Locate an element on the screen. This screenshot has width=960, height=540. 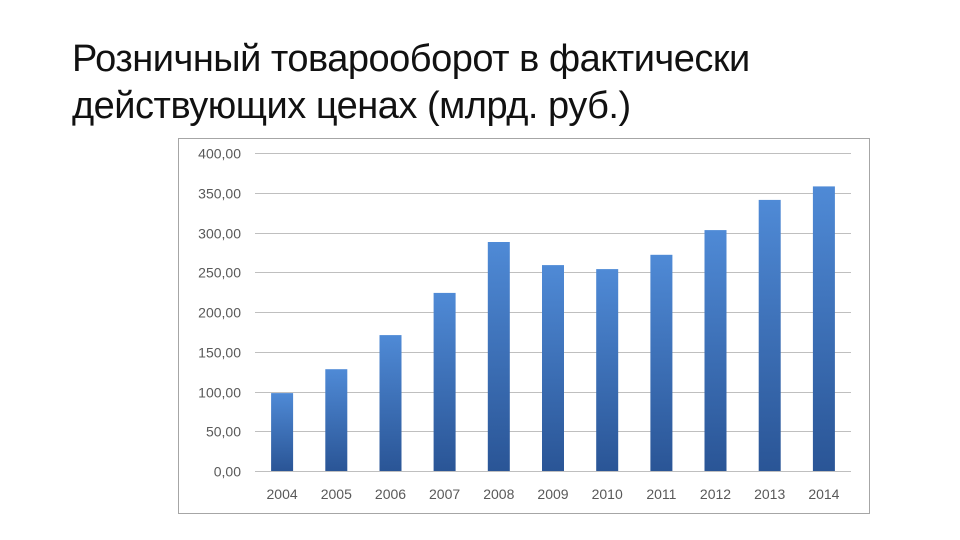
x-tick-label: 2008 is located at coordinates (498, 494).